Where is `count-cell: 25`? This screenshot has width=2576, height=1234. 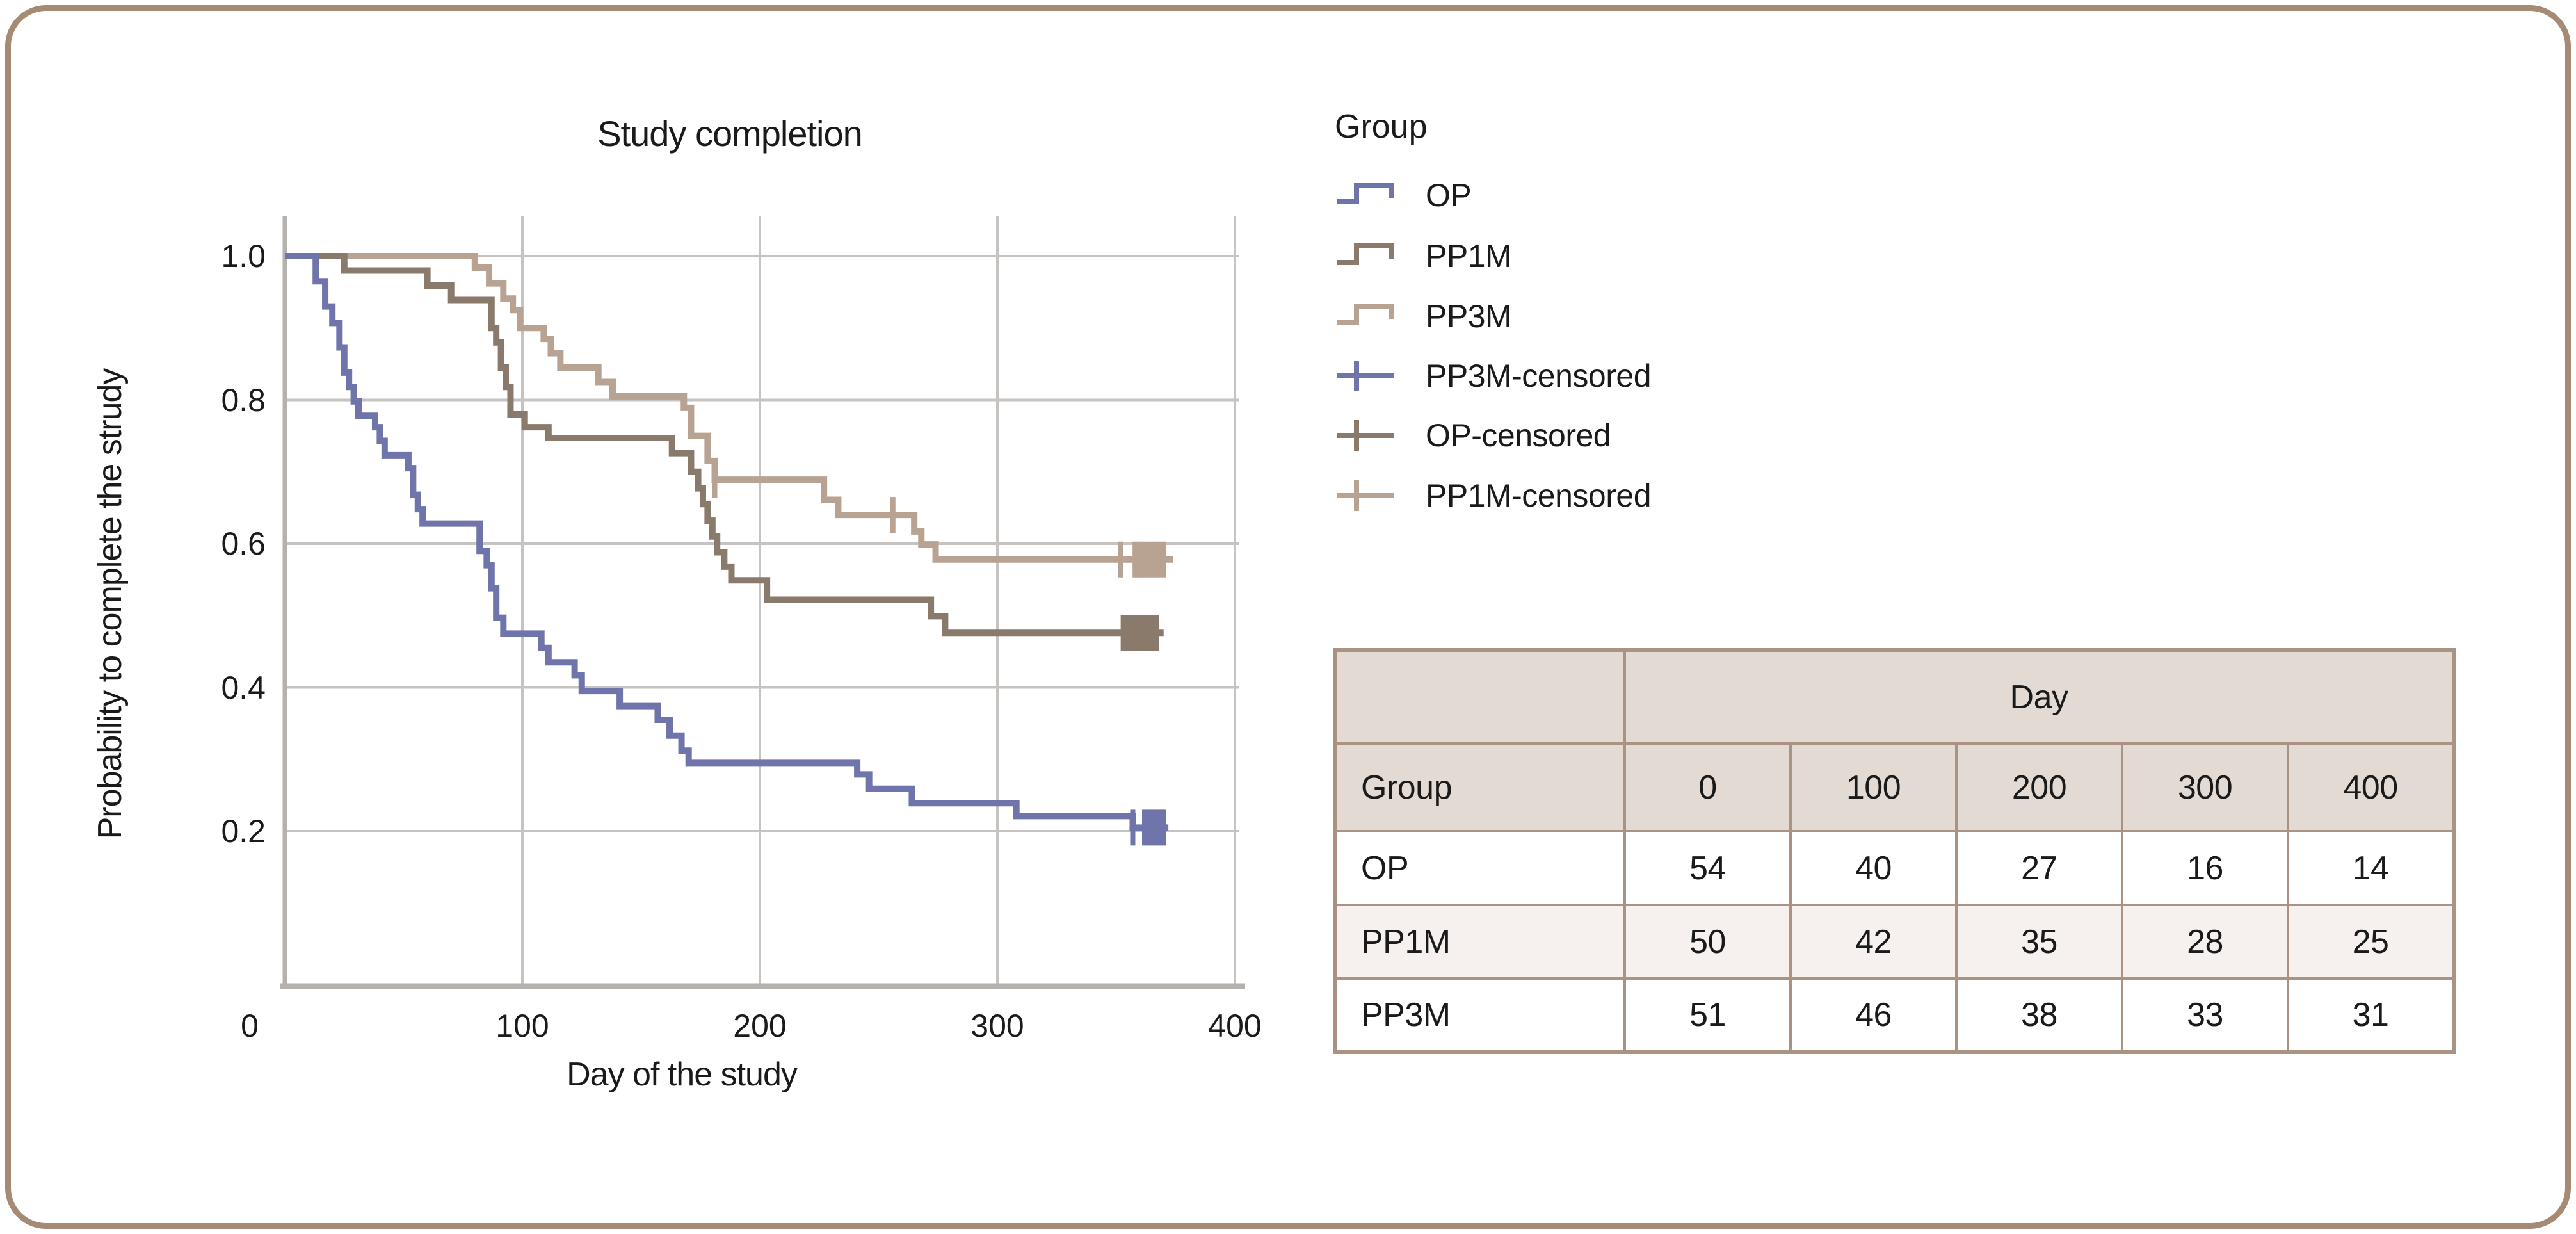
count-cell: 25 is located at coordinates (2371, 942).